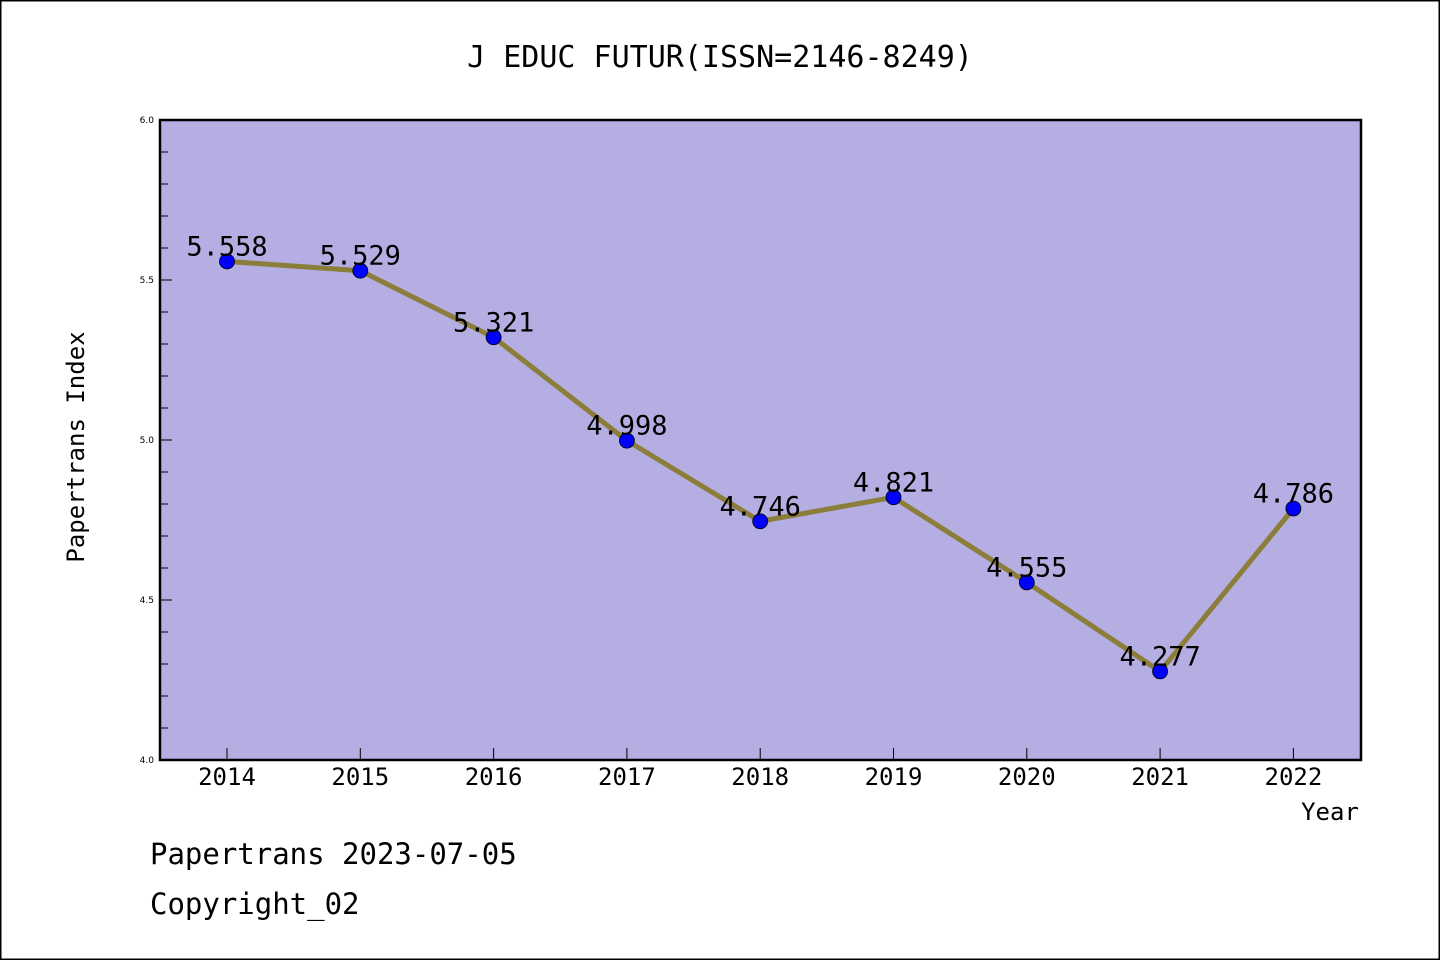  What do you see at coordinates (760, 777) in the screenshot?
I see `x-tick-label: 2018` at bounding box center [760, 777].